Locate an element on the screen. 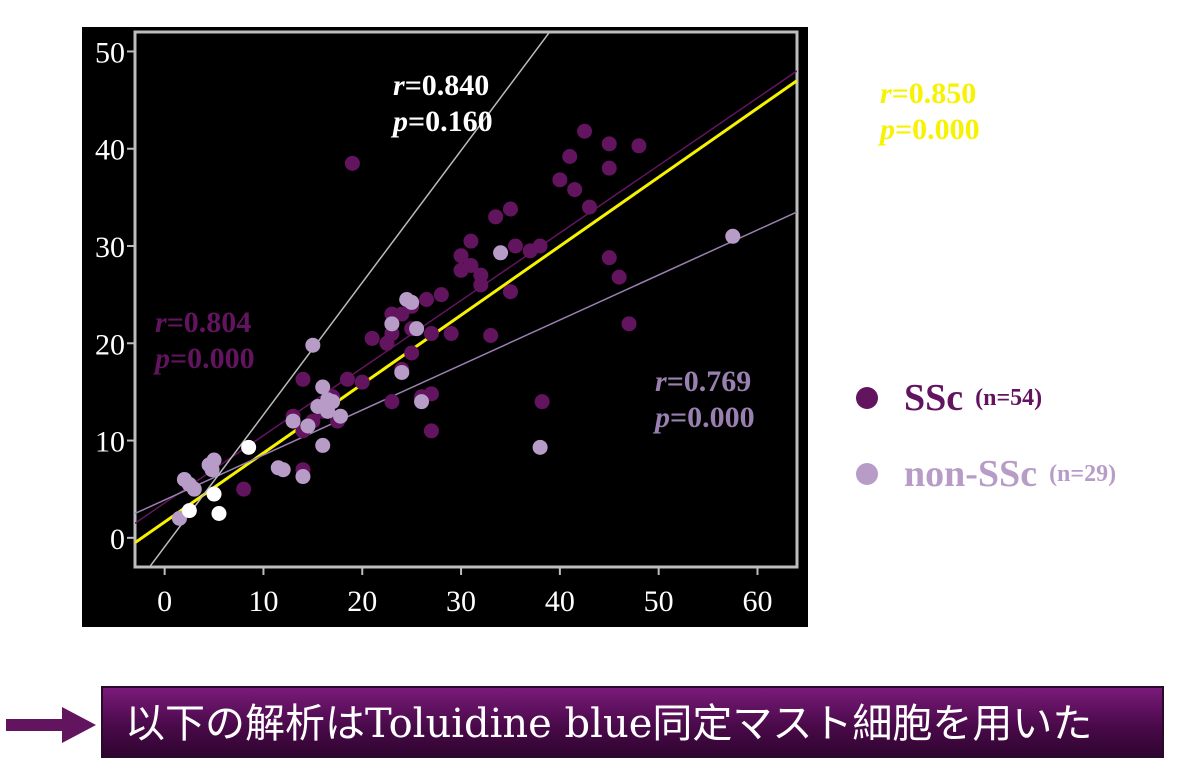 The height and width of the screenshot is (782, 1193). legend-n-non-ssc: (n=29) is located at coordinates (1083, 473).